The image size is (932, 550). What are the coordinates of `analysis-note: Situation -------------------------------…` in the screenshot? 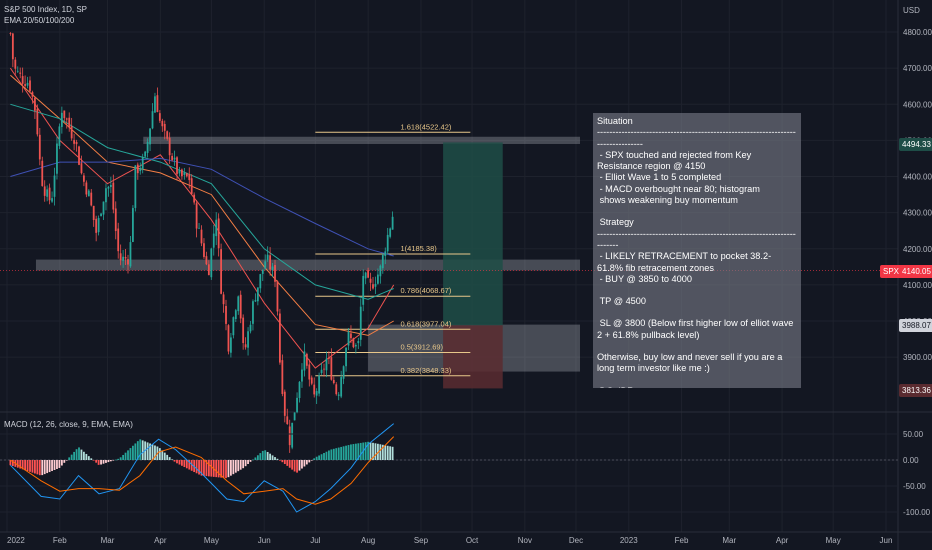 It's located at (697, 250).